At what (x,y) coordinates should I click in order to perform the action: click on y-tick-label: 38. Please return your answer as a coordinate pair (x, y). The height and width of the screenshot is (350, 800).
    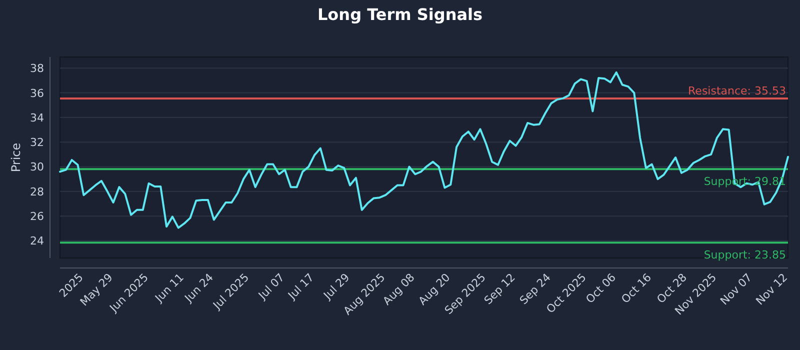
    Looking at the image, I should click on (37, 69).